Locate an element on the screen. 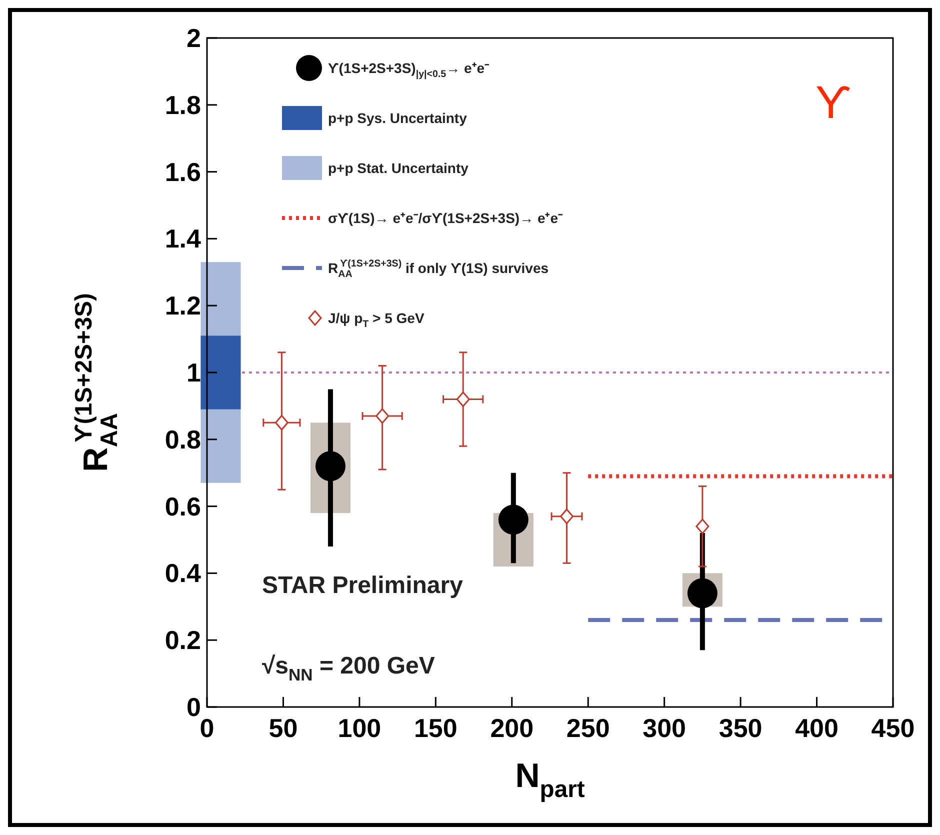  x-tick-label: 300 is located at coordinates (664, 728).